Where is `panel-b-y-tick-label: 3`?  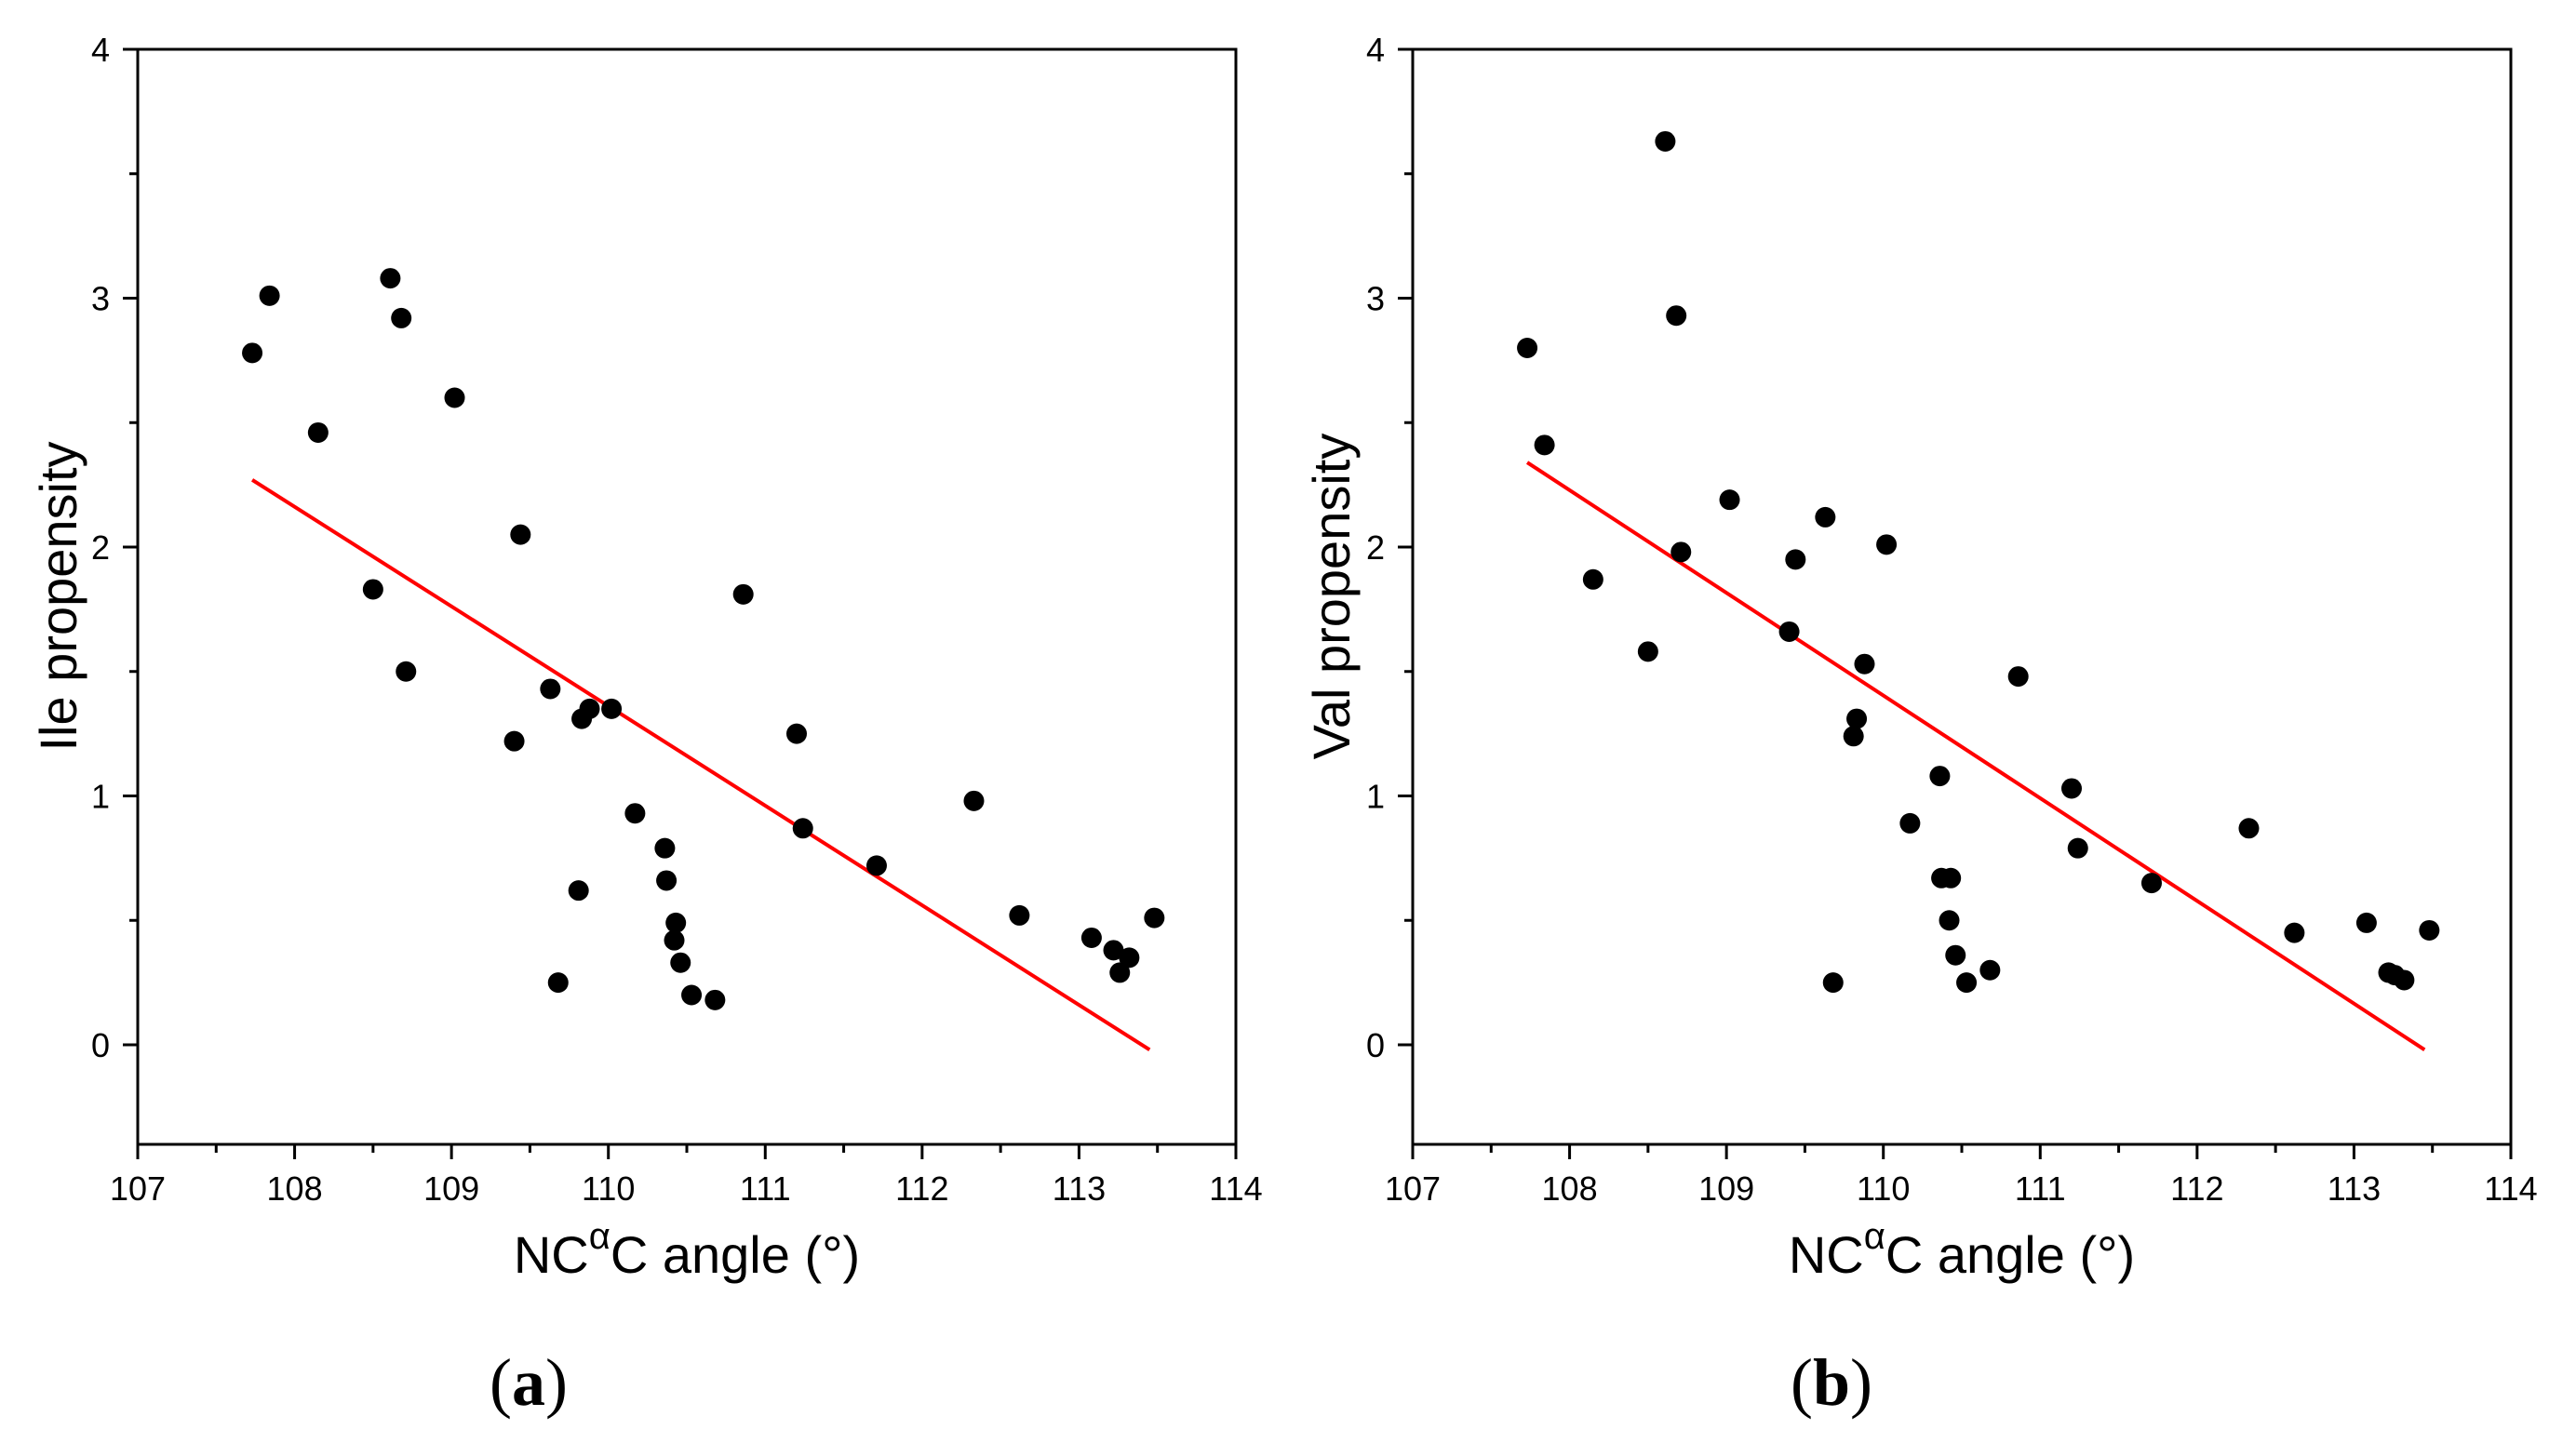 panel-b-y-tick-label: 3 is located at coordinates (1375, 299).